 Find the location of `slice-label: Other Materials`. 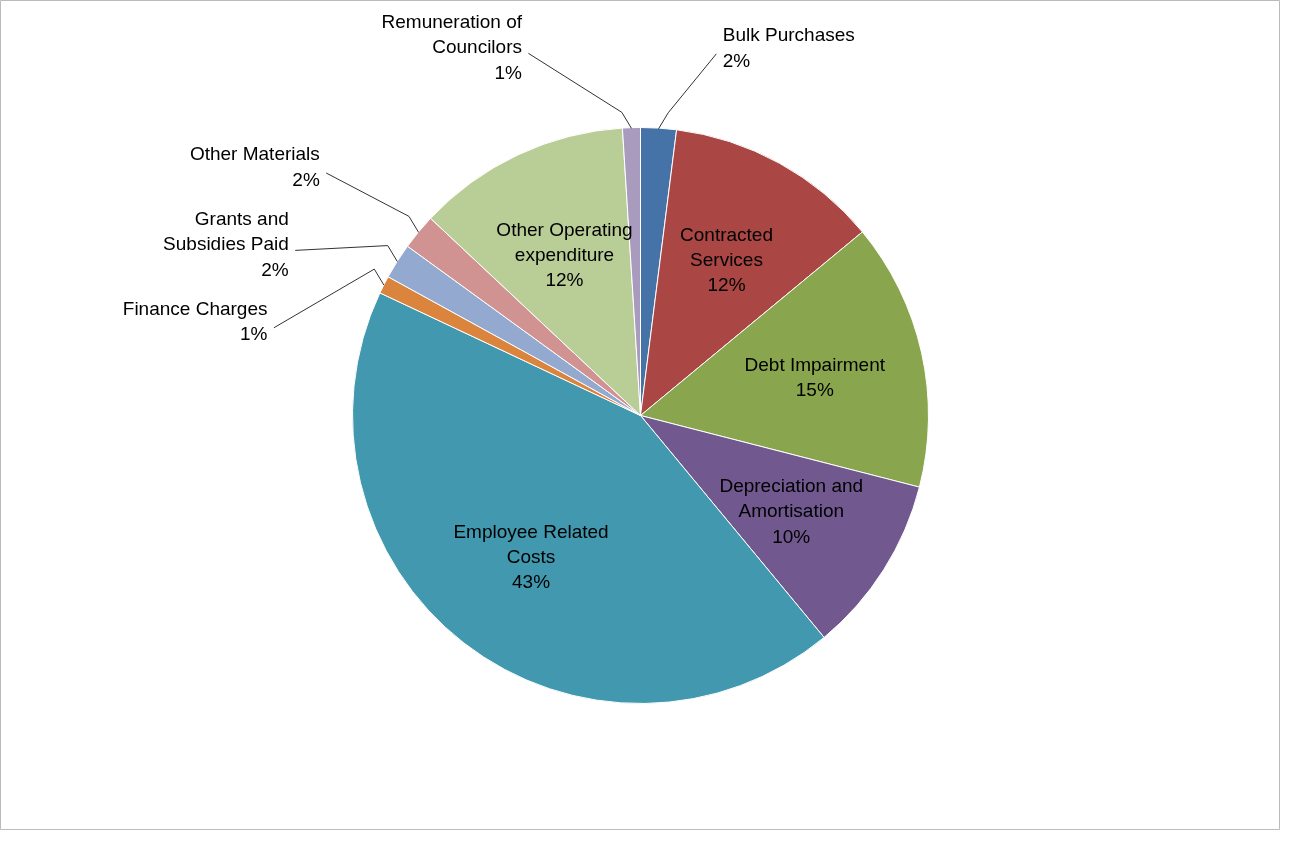

slice-label: Other Materials is located at coordinates (254, 154).